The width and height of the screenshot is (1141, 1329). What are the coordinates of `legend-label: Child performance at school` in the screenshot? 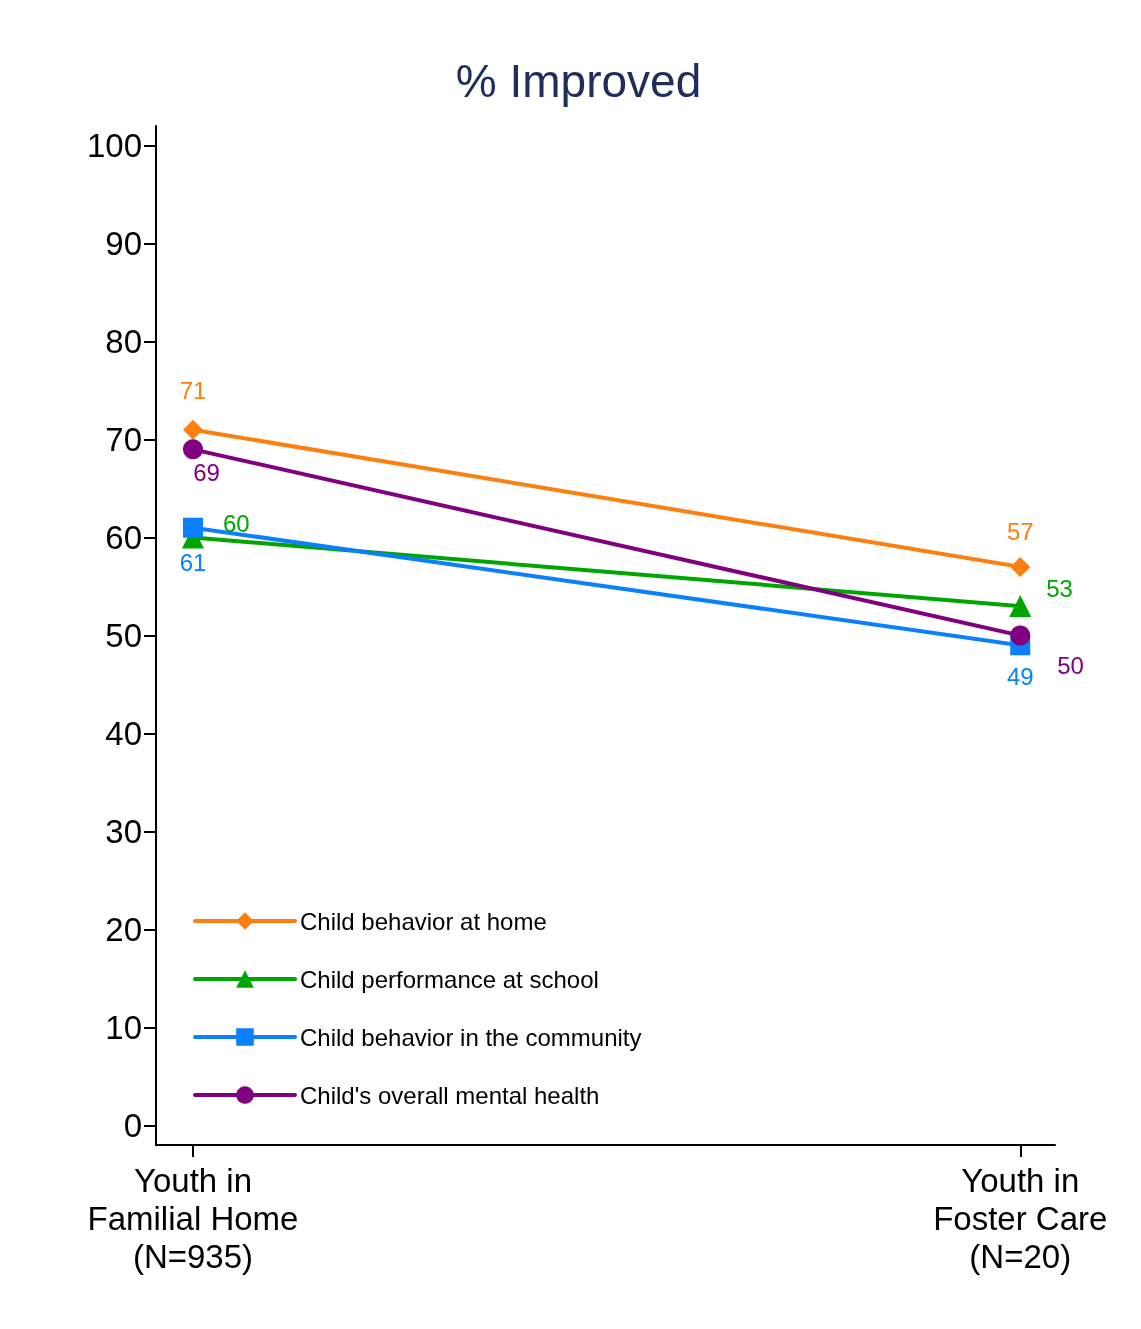 It's located at (449, 979).